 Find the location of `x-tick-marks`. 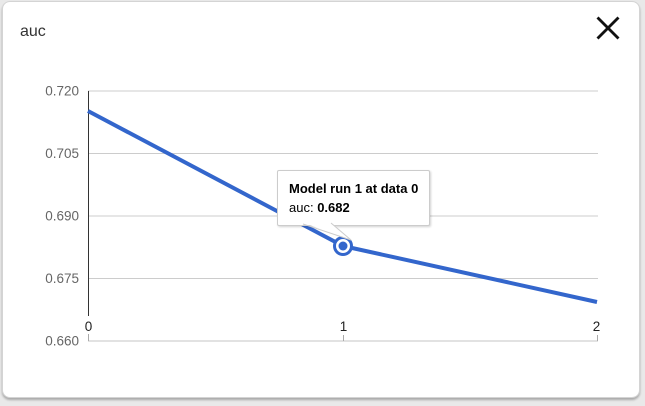

x-tick-marks is located at coordinates (343, 337).